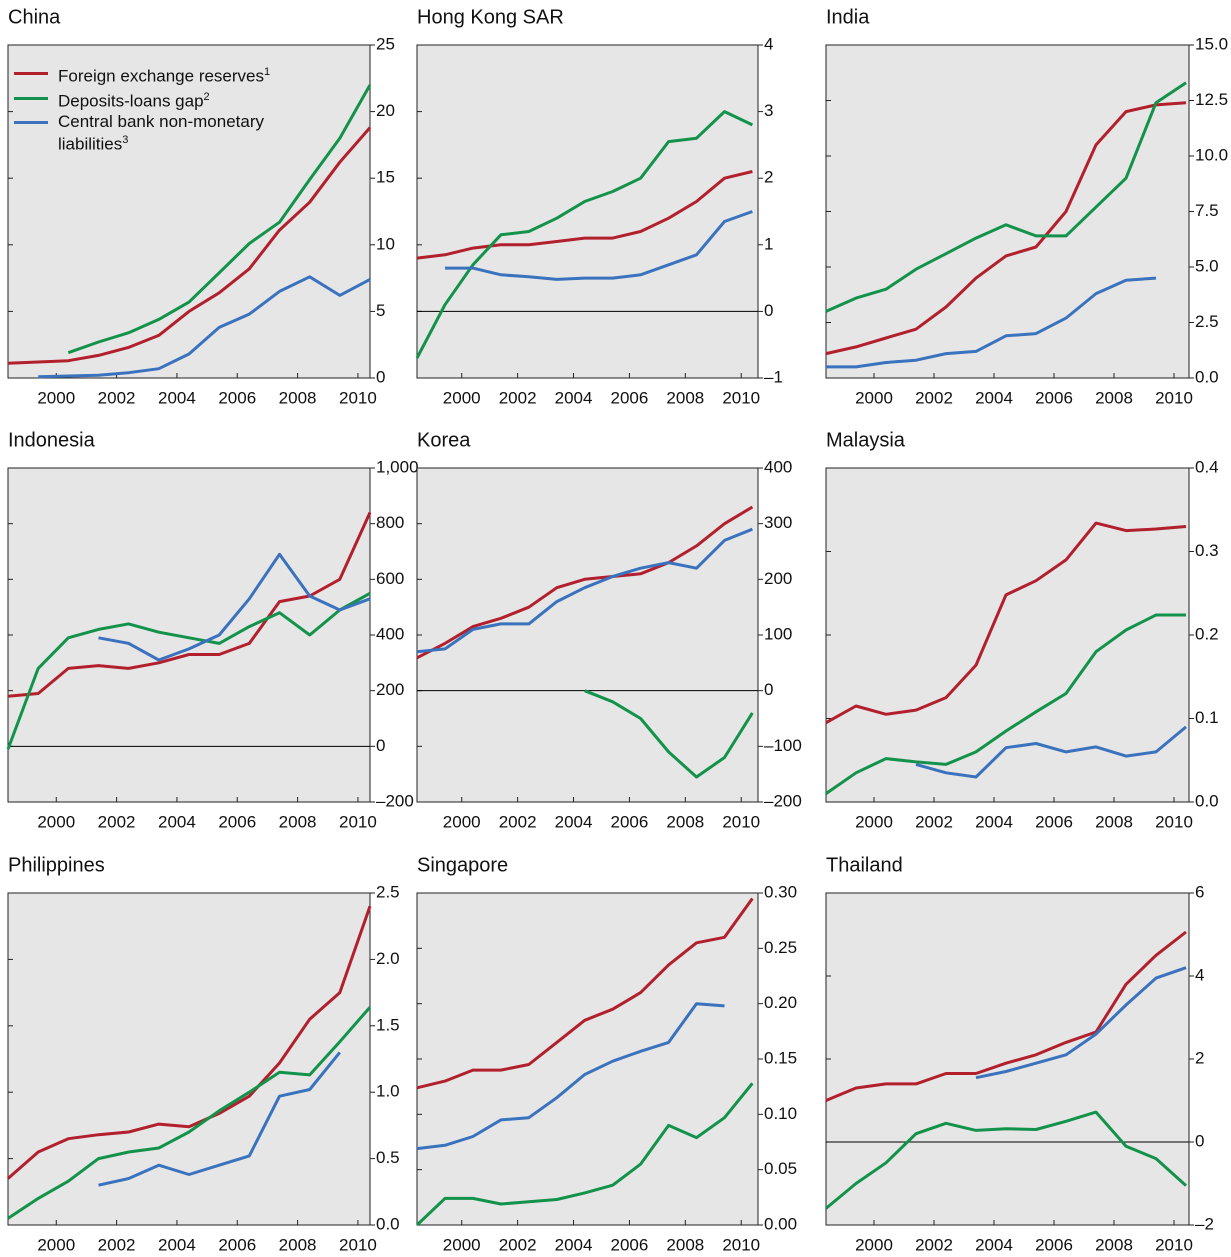 The width and height of the screenshot is (1231, 1257). I want to click on panel-title: Philippines, so click(56, 865).